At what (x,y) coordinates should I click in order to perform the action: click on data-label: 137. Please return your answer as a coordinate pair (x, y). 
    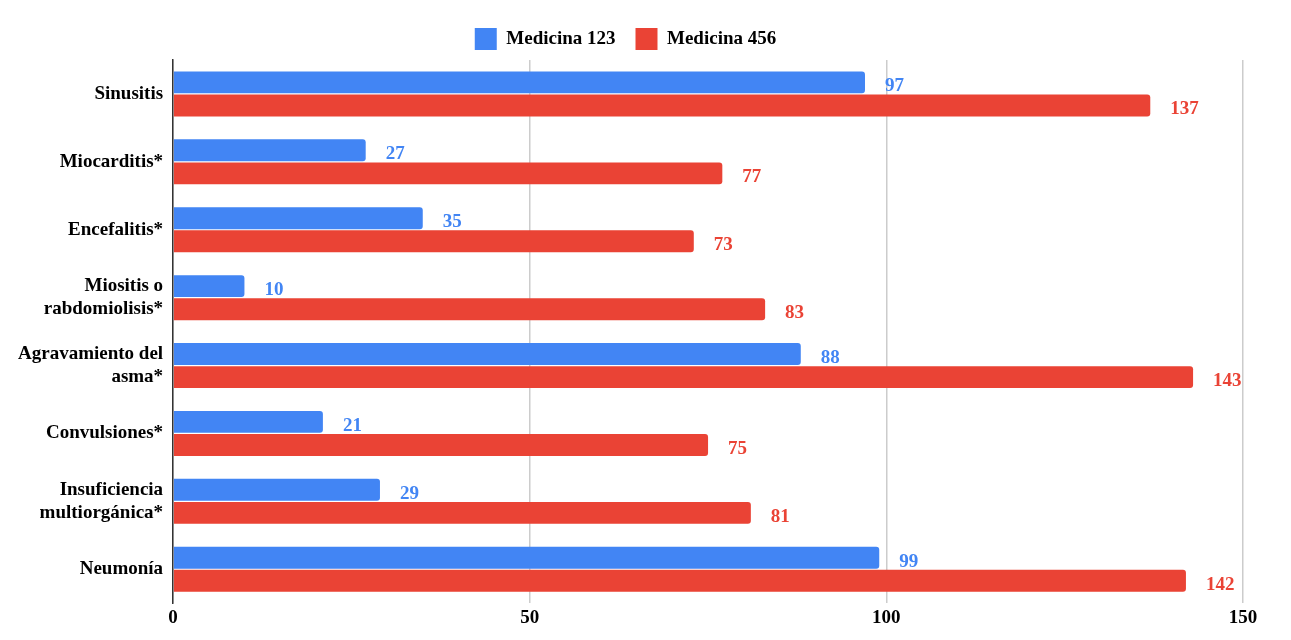
    Looking at the image, I should click on (1185, 108).